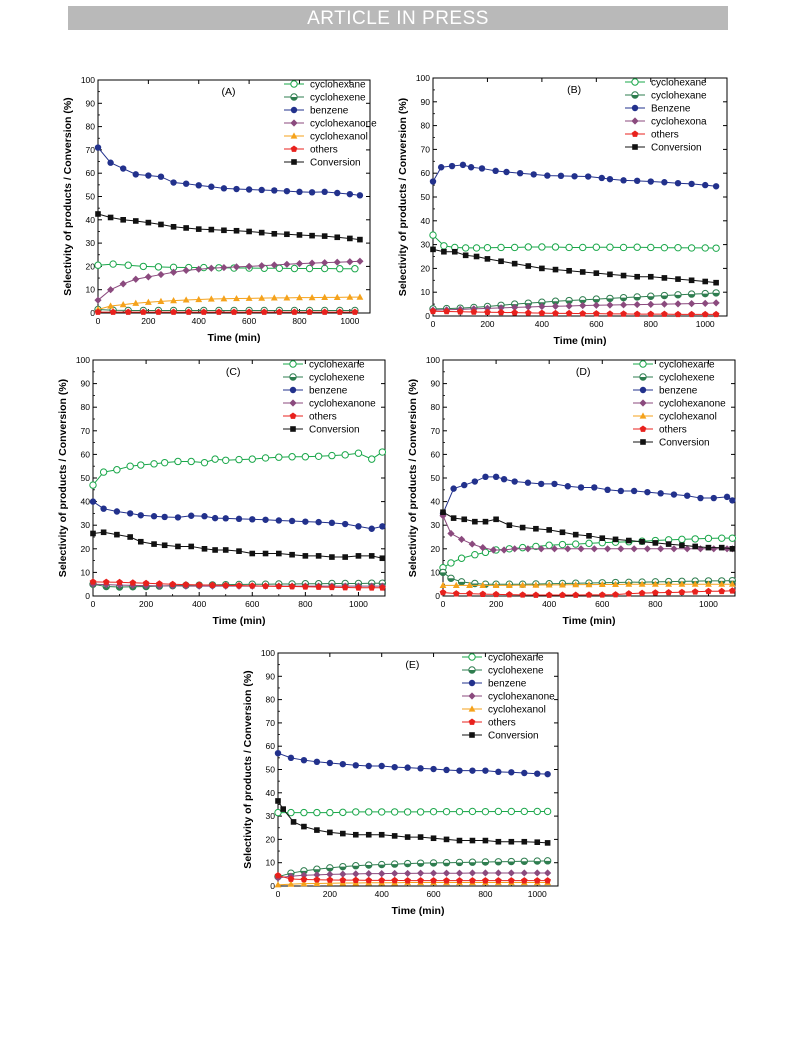 This screenshot has width=793, height=1057. I want to click on y-tick-label: 30, so click(86, 525).